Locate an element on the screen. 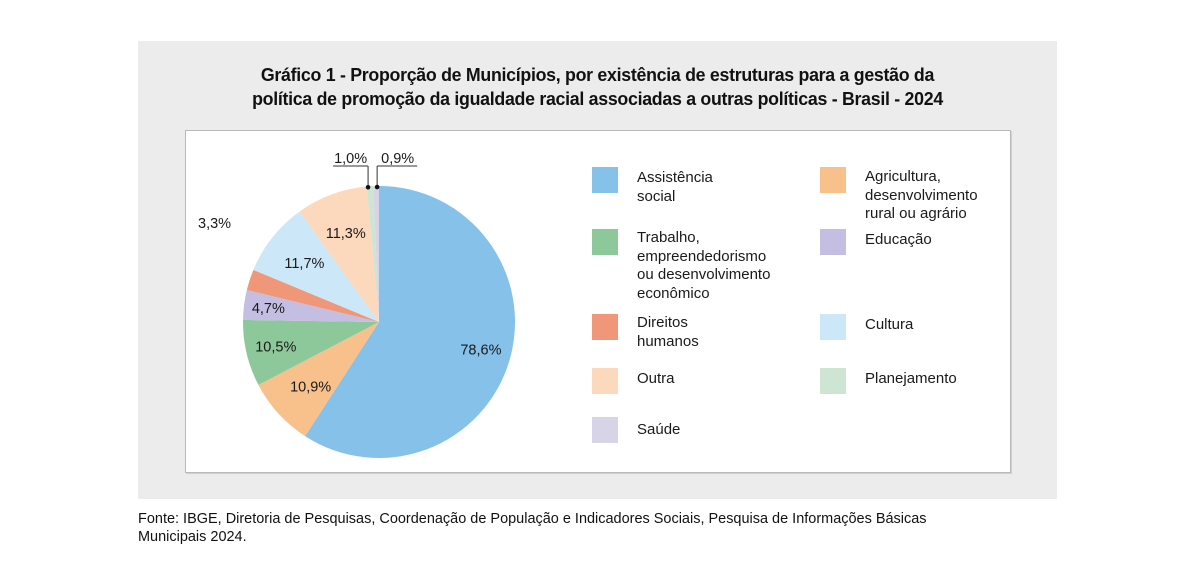 The height and width of the screenshot is (562, 1200). legend-label: Direitos humanos is located at coordinates (668, 332).